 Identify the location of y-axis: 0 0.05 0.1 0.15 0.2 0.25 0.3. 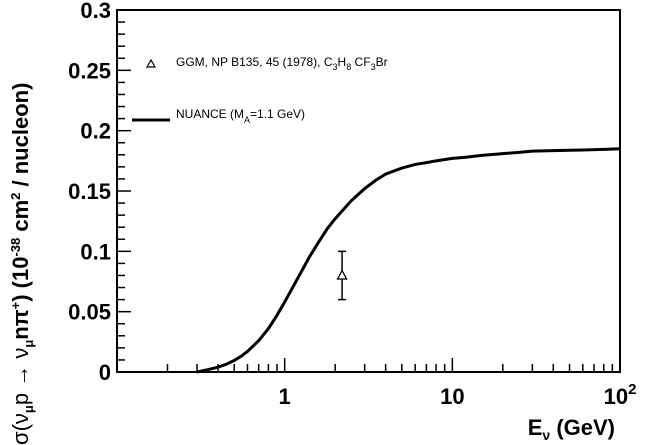
(99, 192).